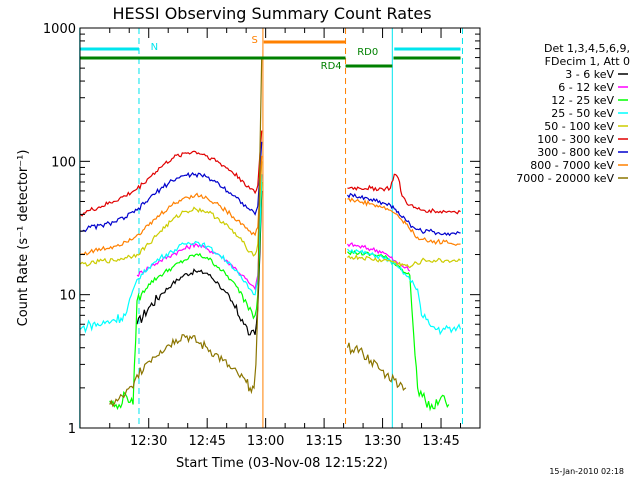 The width and height of the screenshot is (640, 480). What do you see at coordinates (206, 441) in the screenshot?
I see `x-tick-label: 12:45` at bounding box center [206, 441].